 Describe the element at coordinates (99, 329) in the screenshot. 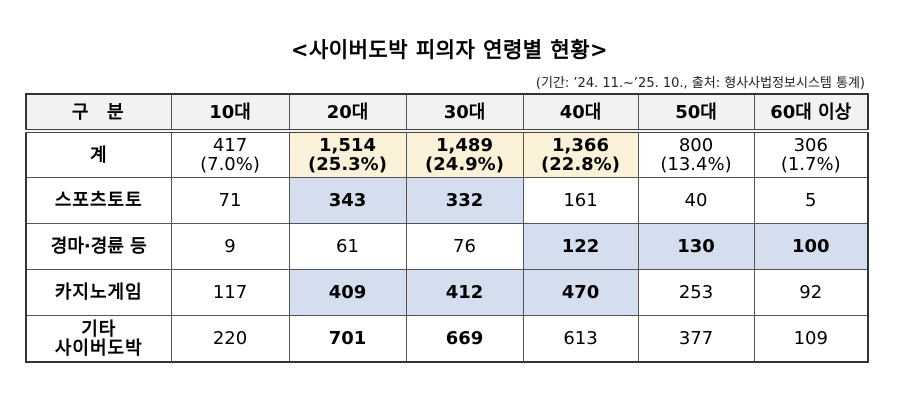

I see `row-label-line1: 기타` at that location.